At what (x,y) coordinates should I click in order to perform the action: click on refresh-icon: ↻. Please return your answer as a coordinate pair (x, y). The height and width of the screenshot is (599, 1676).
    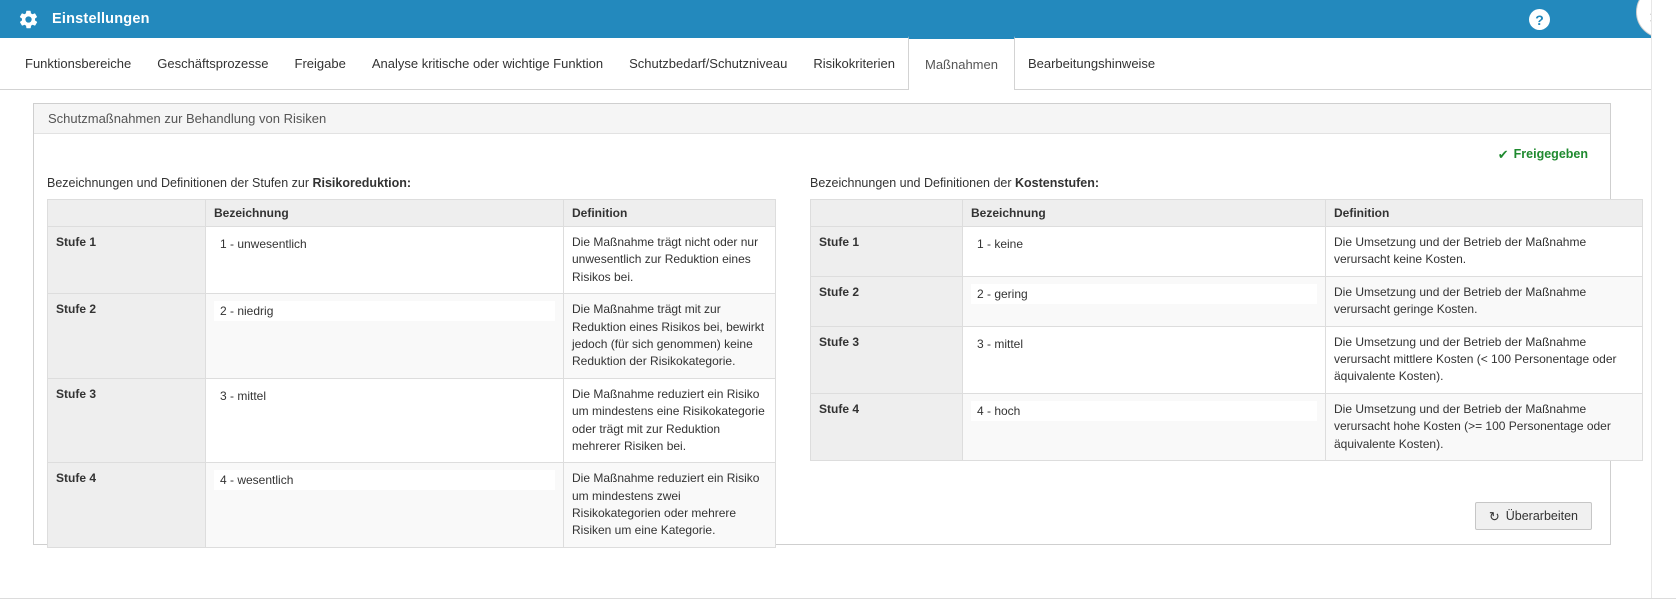
    Looking at the image, I should click on (1494, 516).